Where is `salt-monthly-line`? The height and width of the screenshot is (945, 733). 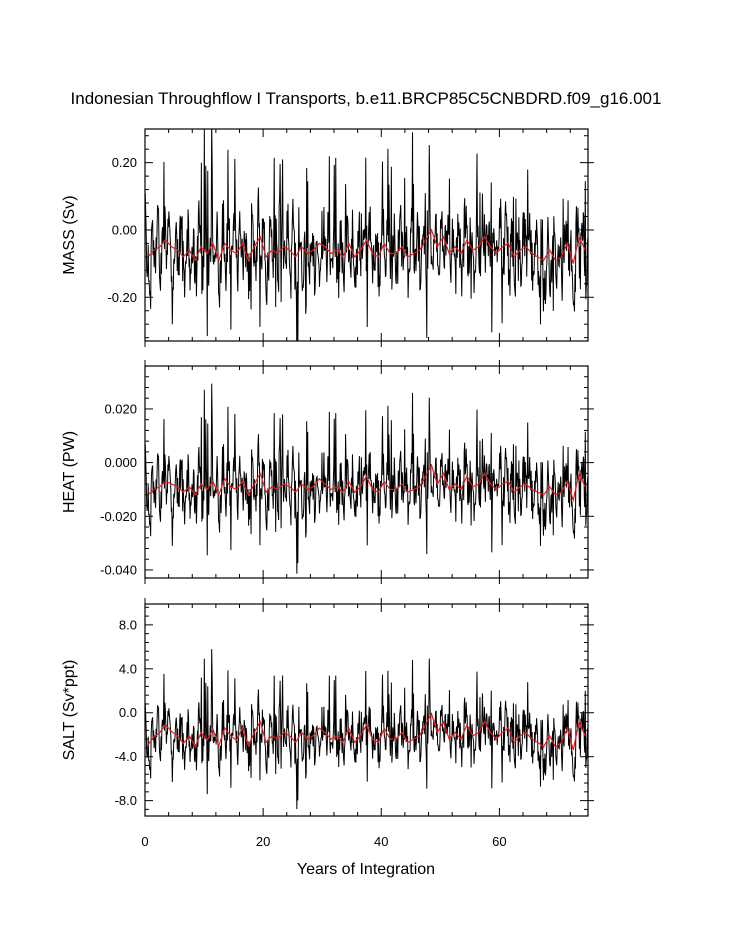 salt-monthly-line is located at coordinates (366, 729).